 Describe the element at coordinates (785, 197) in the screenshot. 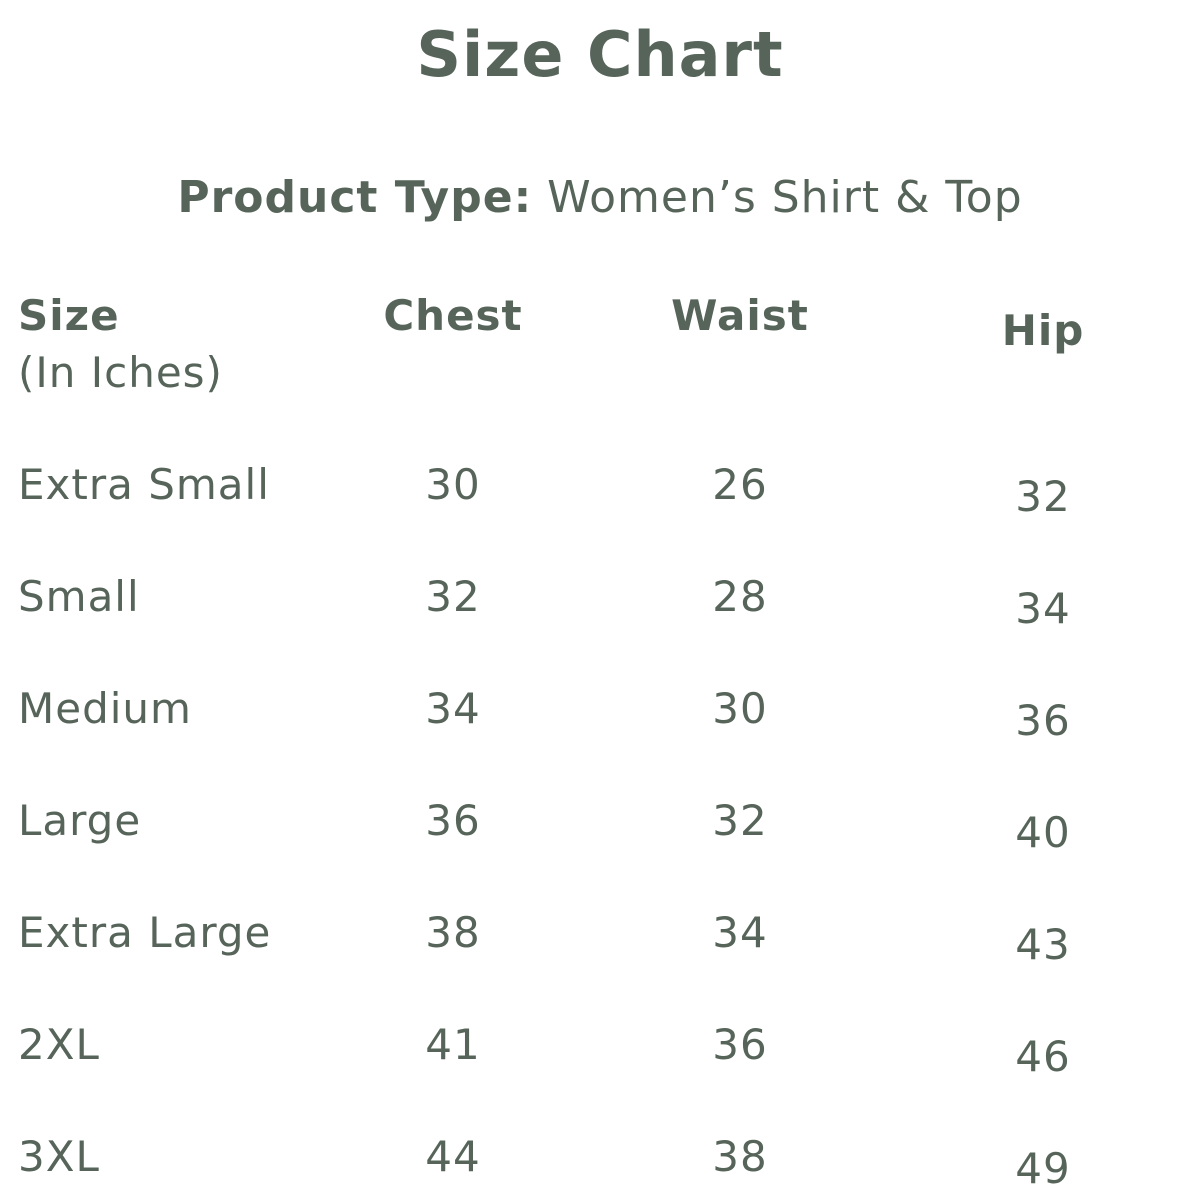

I see `product-type-value: Women’s Shirt & Top` at that location.